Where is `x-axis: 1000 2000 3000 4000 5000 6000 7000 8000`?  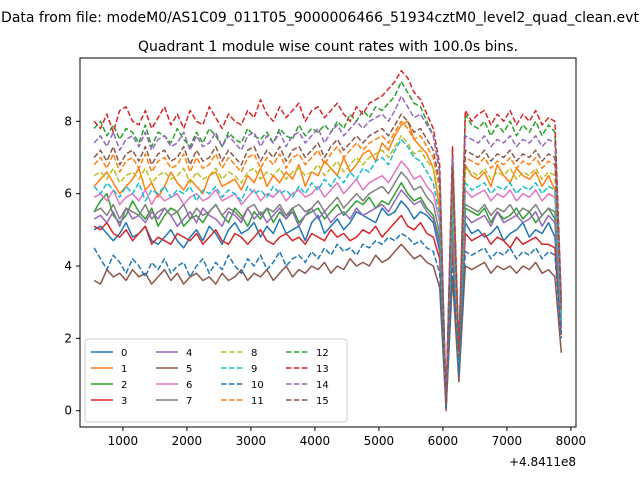
x-axis: 1000 2000 3000 4000 5000 6000 7000 8000 is located at coordinates (347, 437).